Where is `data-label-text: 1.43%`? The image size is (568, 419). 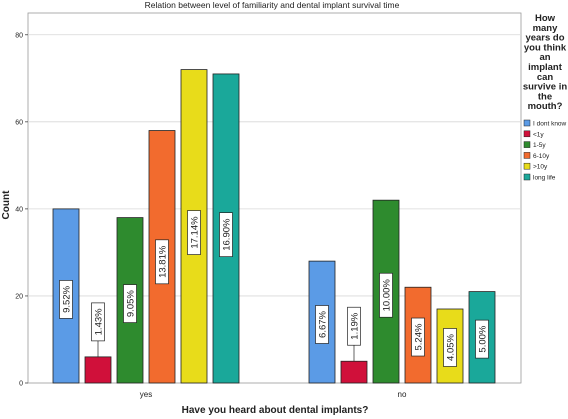 data-label-text: 1.43% is located at coordinates (99, 321).